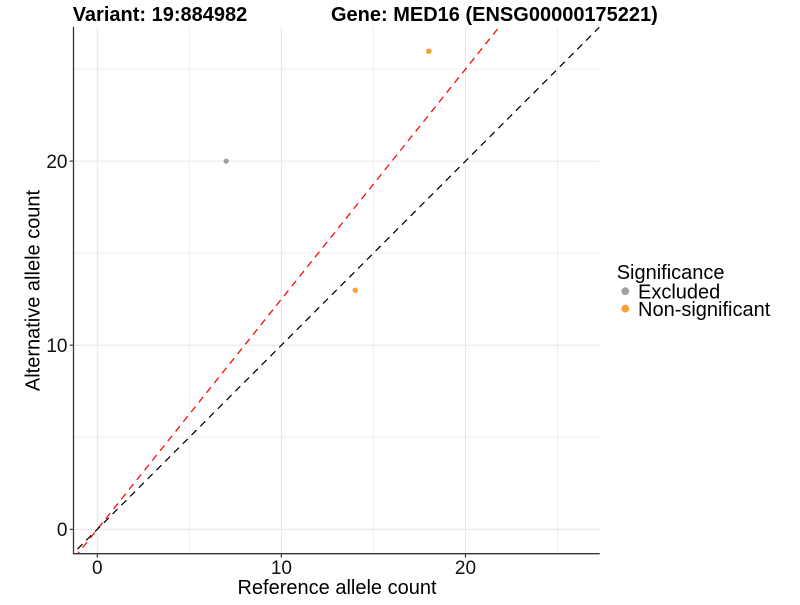 Image resolution: width=800 pixels, height=605 pixels. What do you see at coordinates (494, 15) in the screenshot?
I see `svg-text: Gene: MED16 (ENSG00000175221)` at bounding box center [494, 15].